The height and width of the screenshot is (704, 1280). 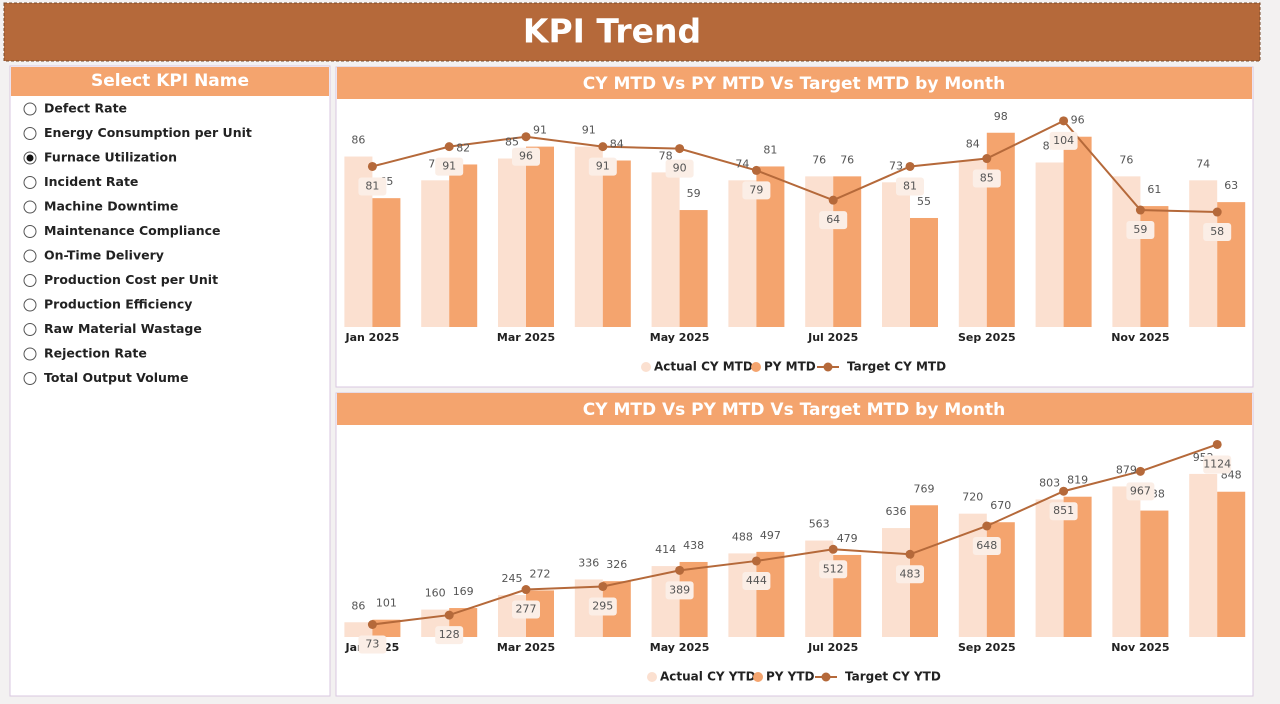 I want to click on slicer-option: Furnace Utilization, so click(x=110, y=157).